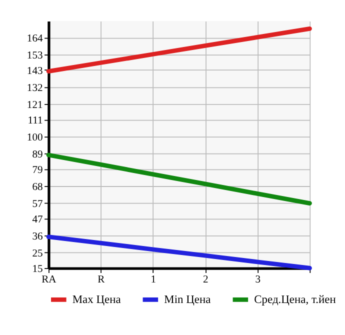  Describe the element at coordinates (102, 280) in the screenshot. I see `x-tick-label: R` at that location.